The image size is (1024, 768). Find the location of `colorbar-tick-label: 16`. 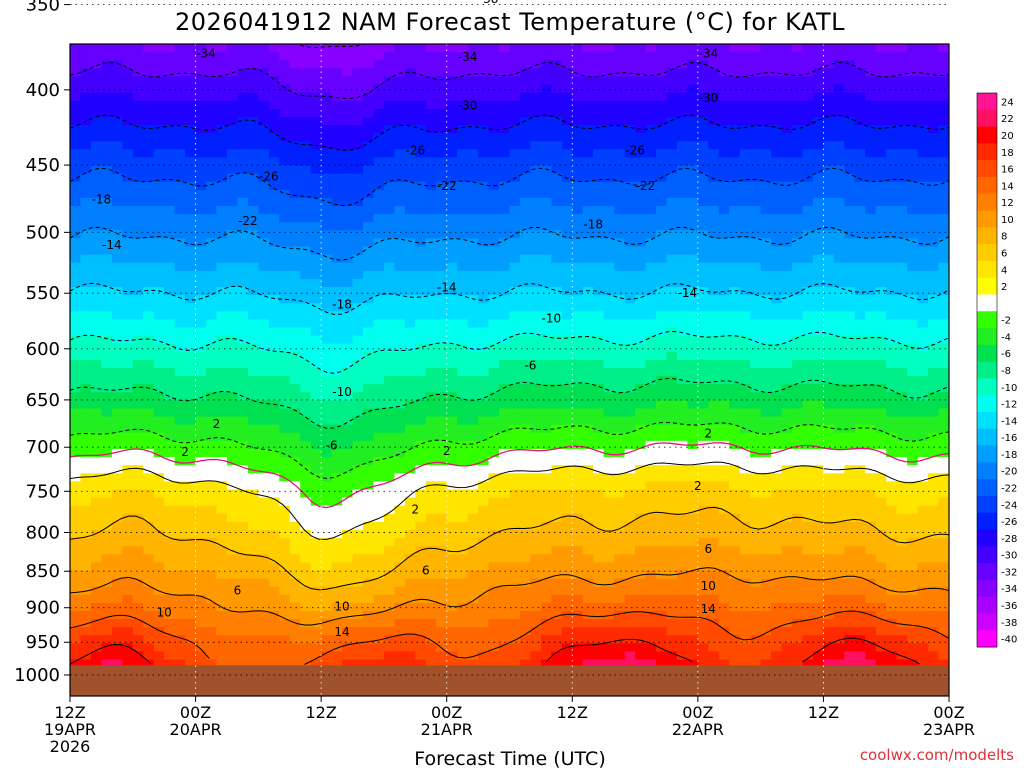

colorbar-tick-label: 16 is located at coordinates (1007, 170).